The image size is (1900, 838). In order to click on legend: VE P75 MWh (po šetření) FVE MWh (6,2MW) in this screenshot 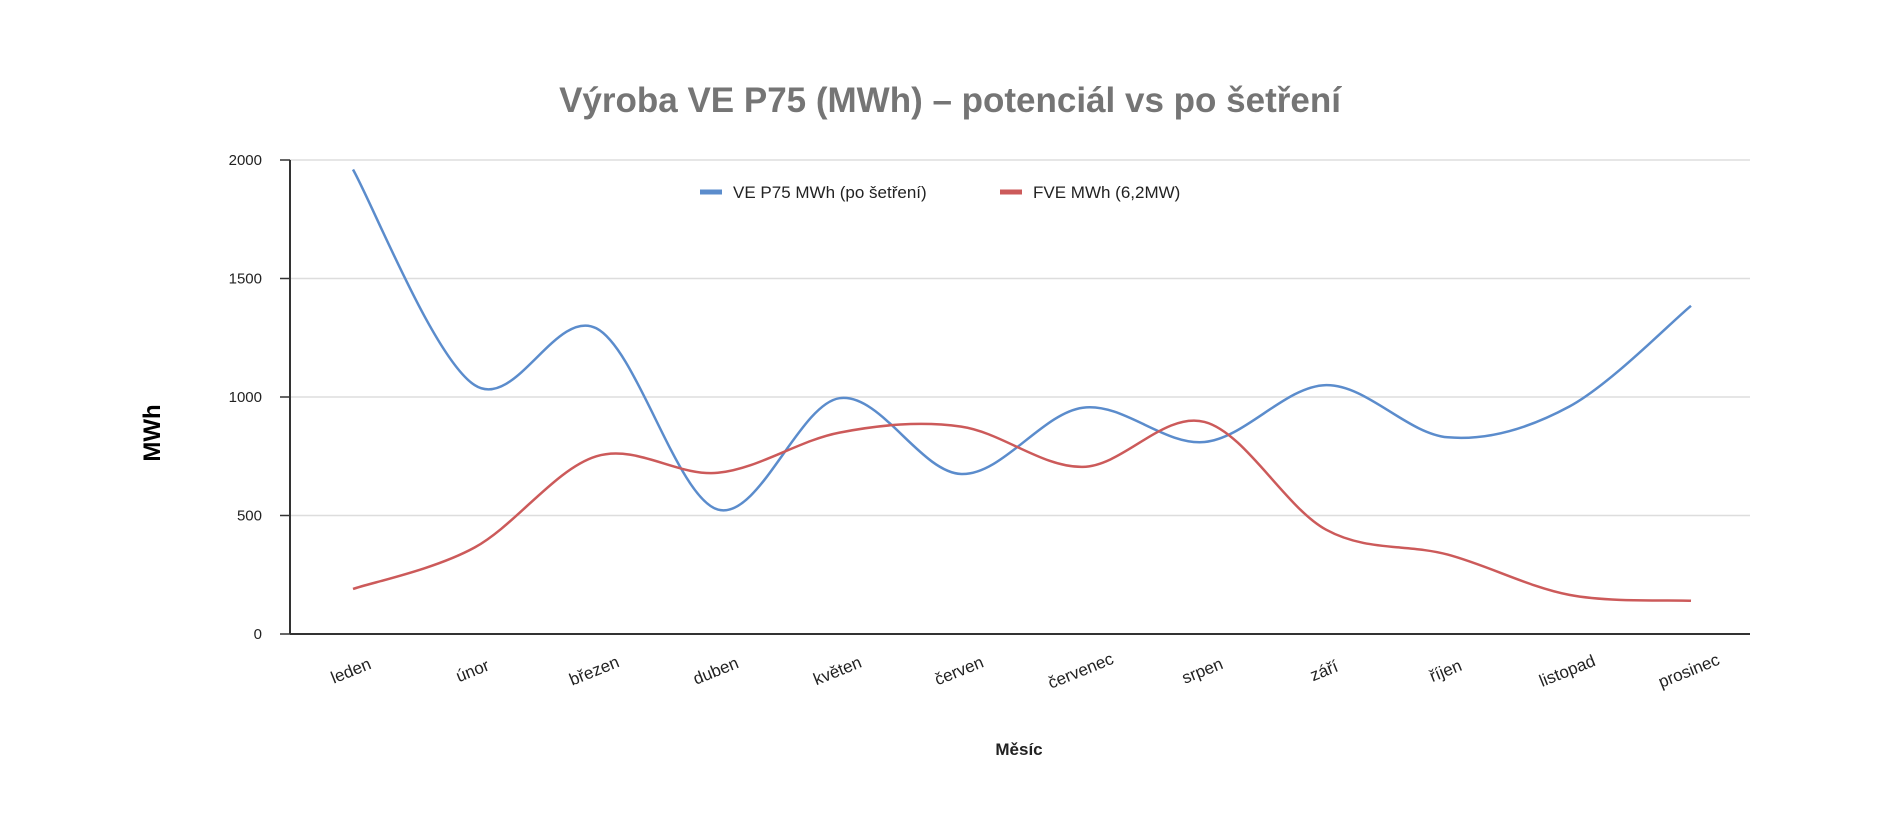, I will do `click(940, 192)`.